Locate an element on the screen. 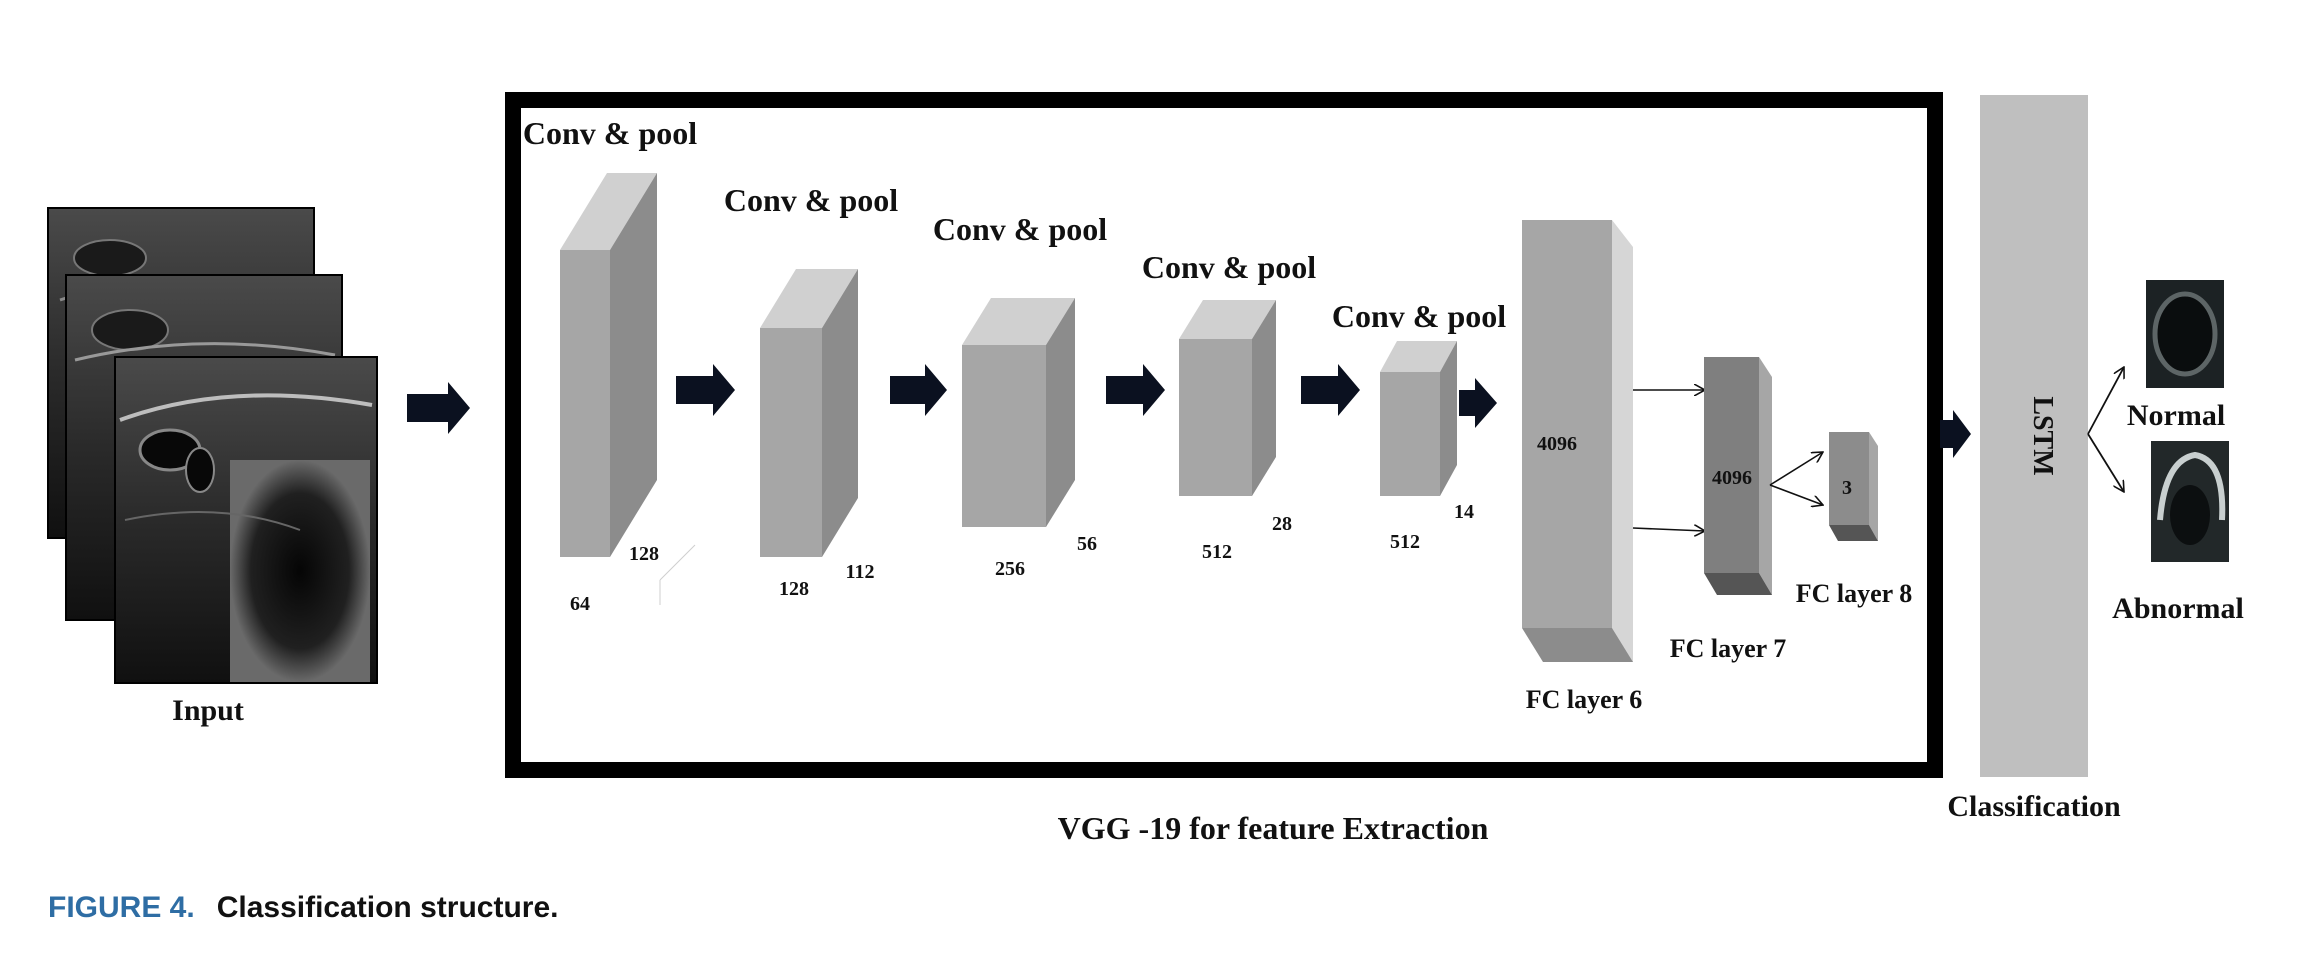 The height and width of the screenshot is (961, 2303). stage-5-depth-label: 14 is located at coordinates (1464, 512).